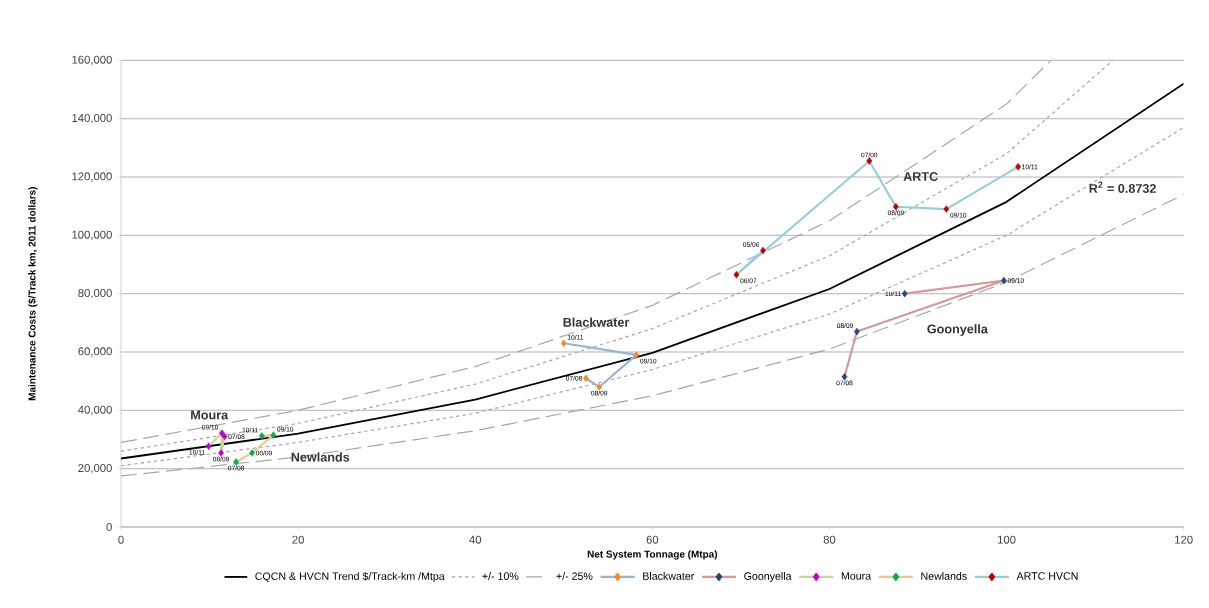 Image resolution: width=1209 pixels, height=608 pixels. Describe the element at coordinates (957, 330) in the screenshot. I see `annotation: Goonyella` at that location.